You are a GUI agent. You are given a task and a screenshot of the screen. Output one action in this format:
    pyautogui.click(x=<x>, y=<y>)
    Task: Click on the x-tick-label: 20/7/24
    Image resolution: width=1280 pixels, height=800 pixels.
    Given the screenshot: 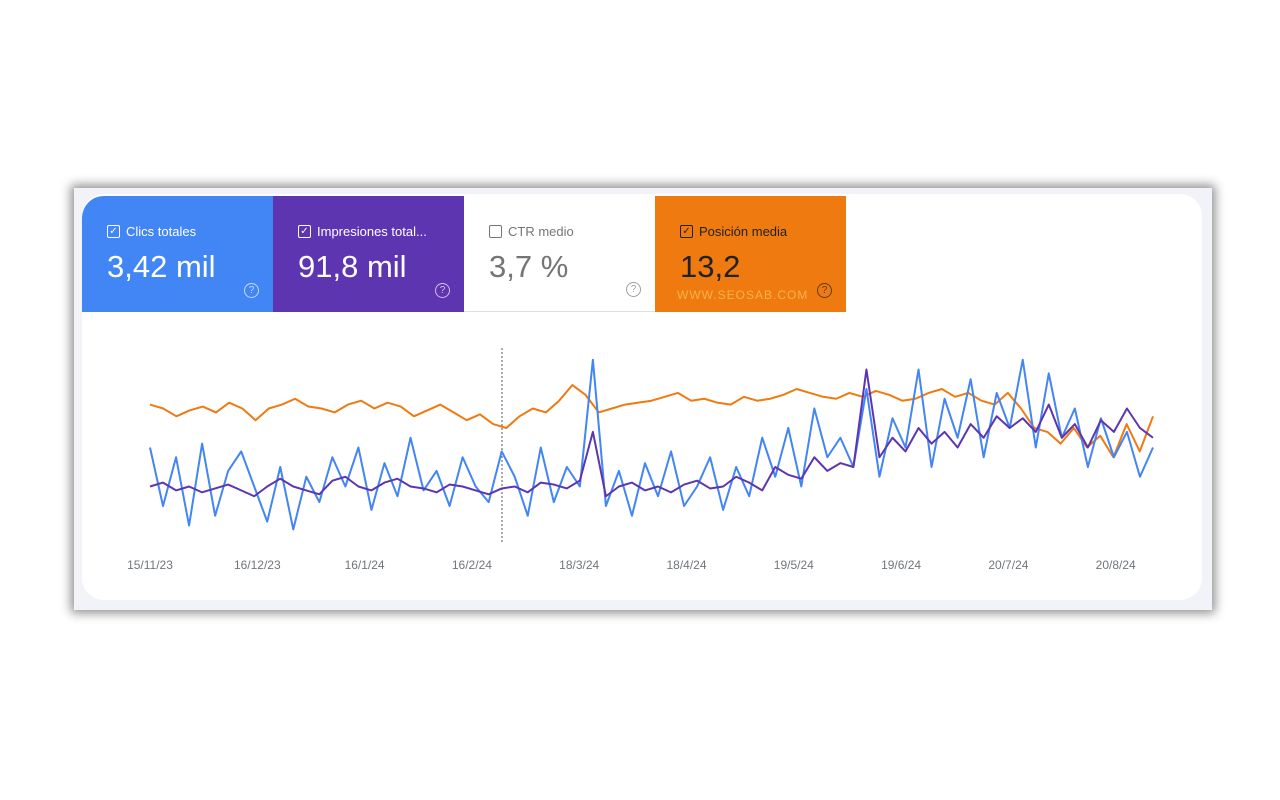 What is the action you would take?
    pyautogui.click(x=1008, y=565)
    